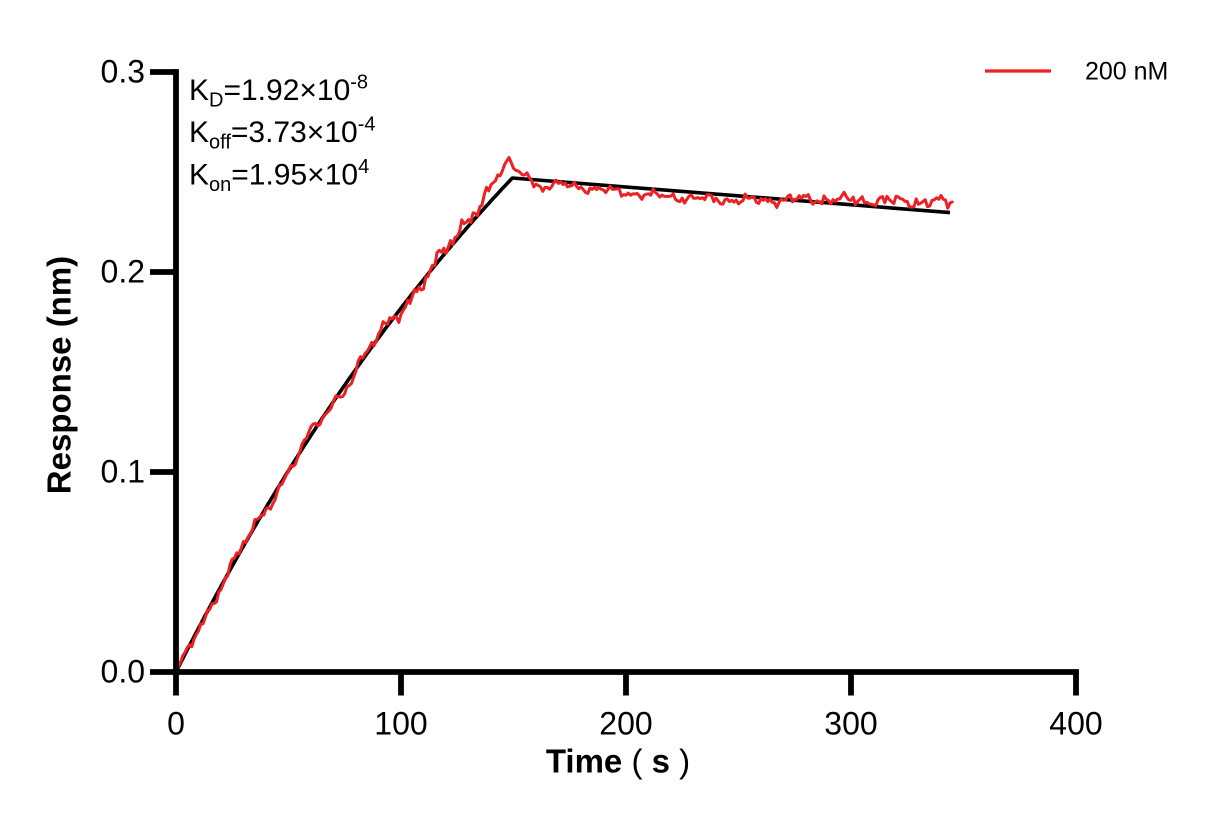 The height and width of the screenshot is (825, 1212). I want to click on svg-text: Koff=3.73×10-4, so click(282, 133).